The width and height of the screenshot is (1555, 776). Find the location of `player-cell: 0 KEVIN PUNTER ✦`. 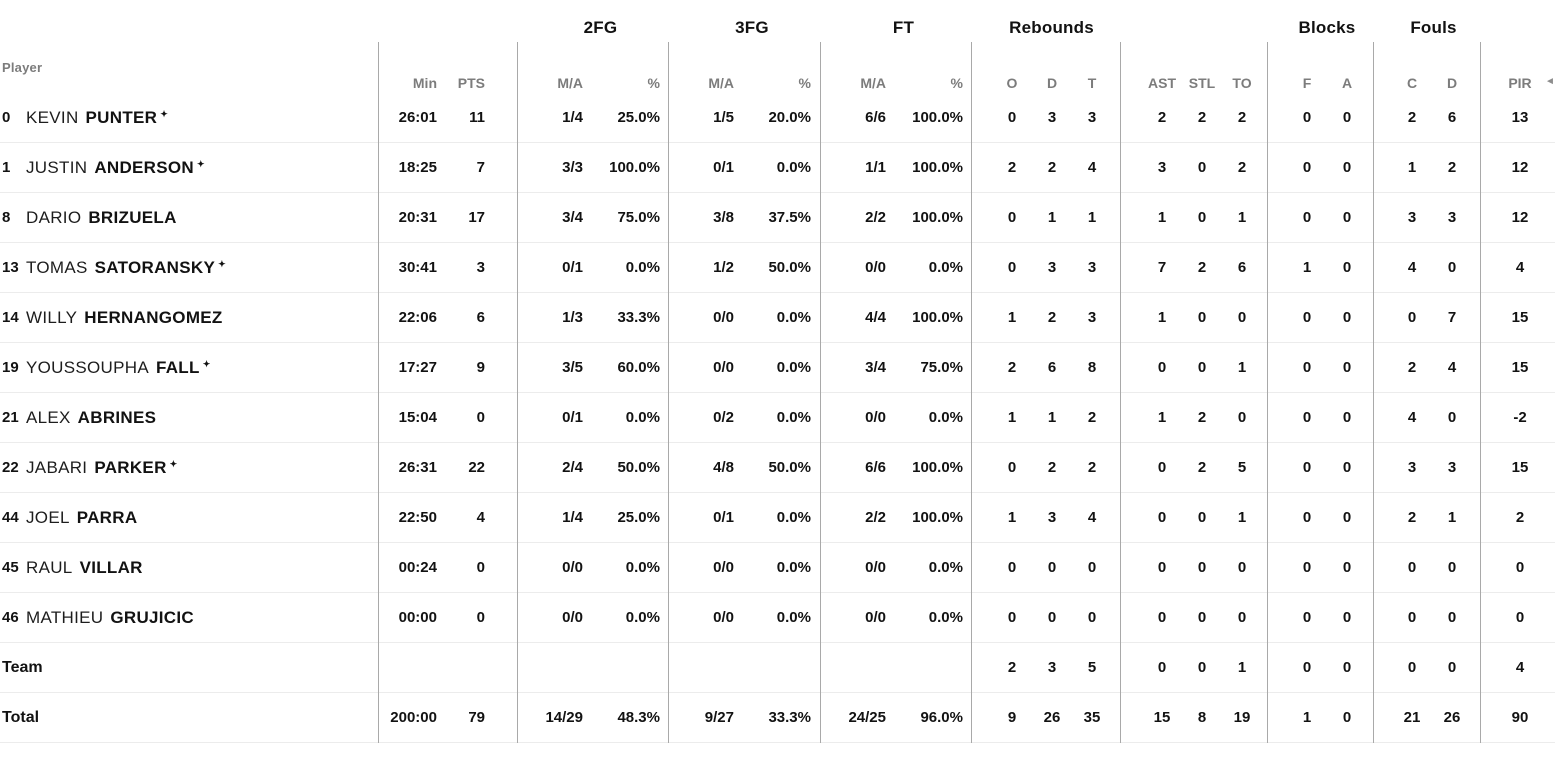

player-cell: 0 KEVIN PUNTER ✦ is located at coordinates (189, 118).